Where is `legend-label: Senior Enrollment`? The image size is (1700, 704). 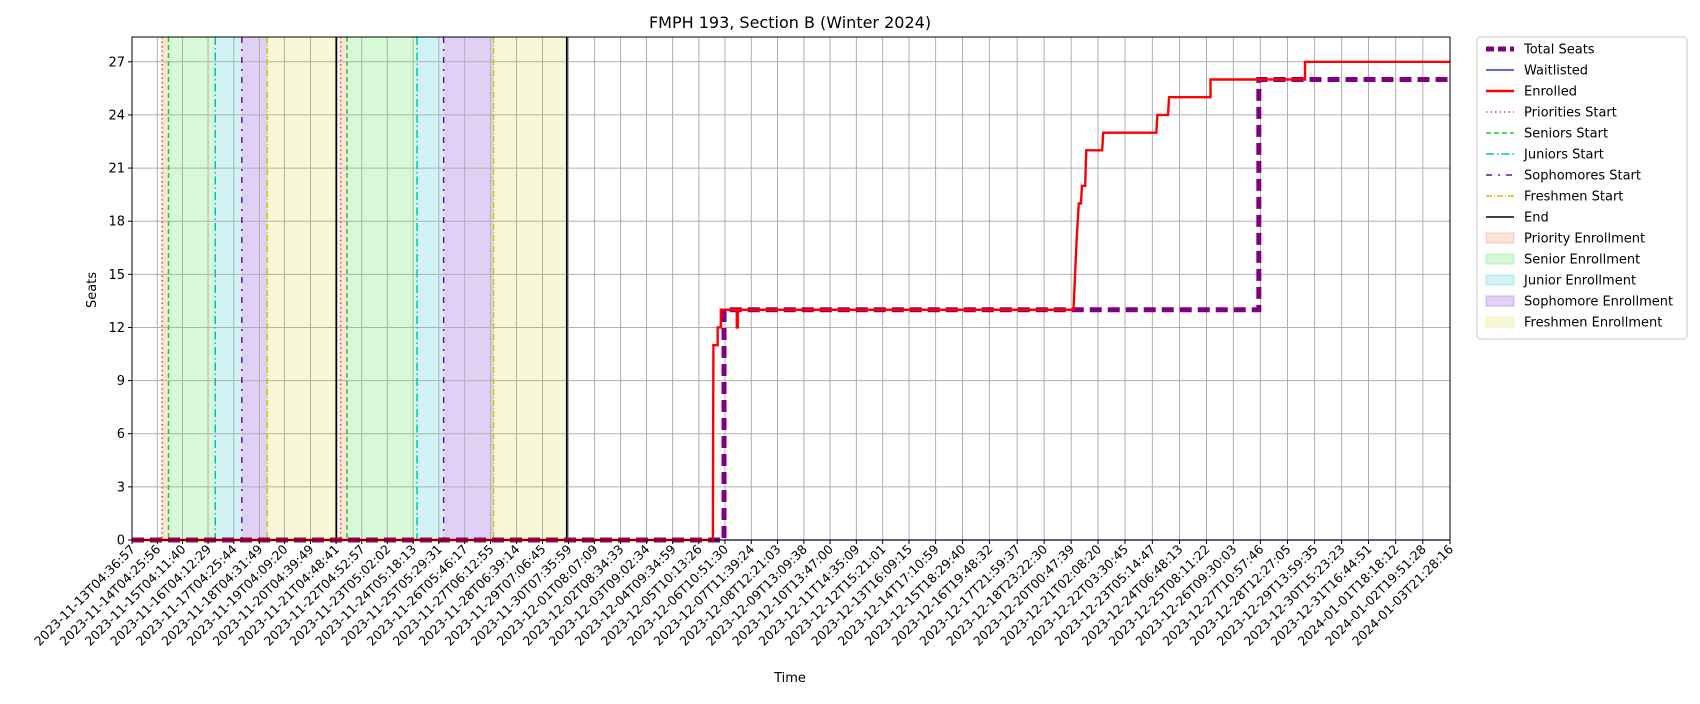
legend-label: Senior Enrollment is located at coordinates (1582, 260).